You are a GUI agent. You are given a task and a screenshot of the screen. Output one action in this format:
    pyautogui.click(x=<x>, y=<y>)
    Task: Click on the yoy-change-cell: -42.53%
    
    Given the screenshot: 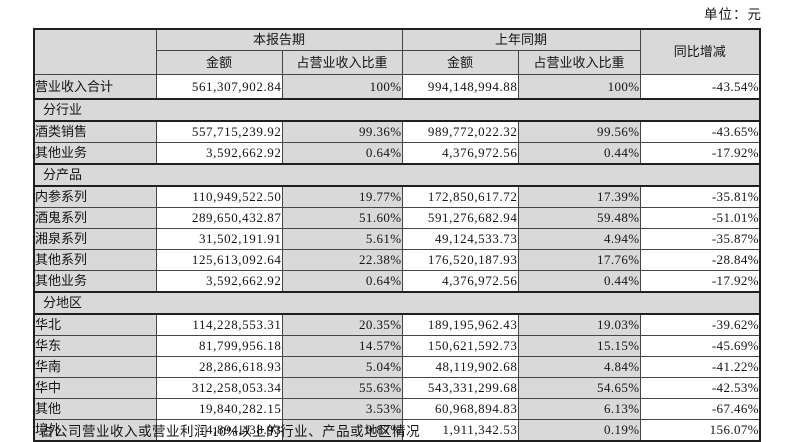 What is the action you would take?
    pyautogui.click(x=700, y=388)
    